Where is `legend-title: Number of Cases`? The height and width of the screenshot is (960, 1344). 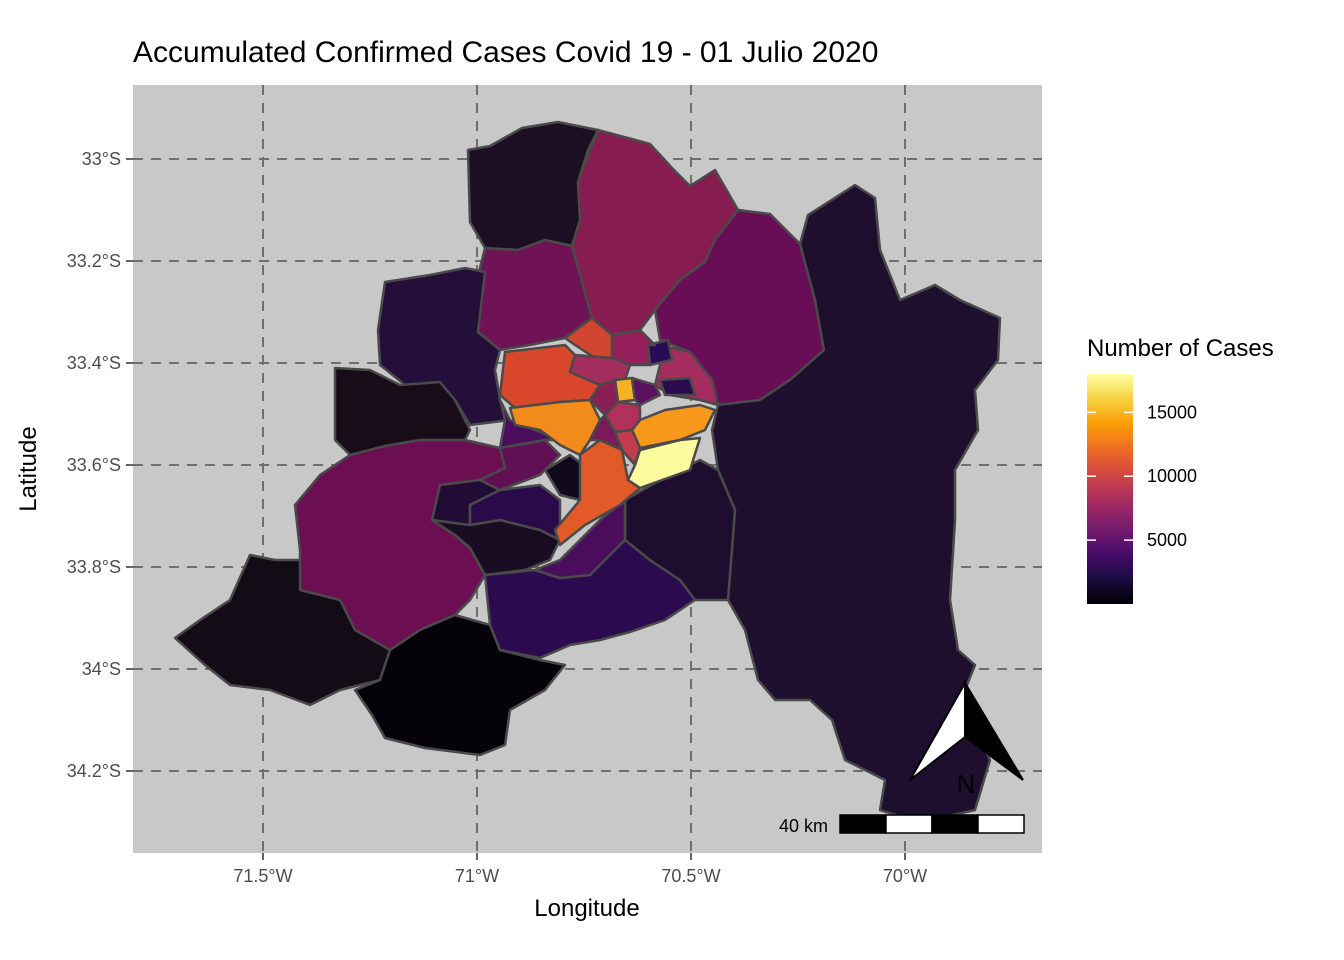 legend-title: Number of Cases is located at coordinates (1180, 348).